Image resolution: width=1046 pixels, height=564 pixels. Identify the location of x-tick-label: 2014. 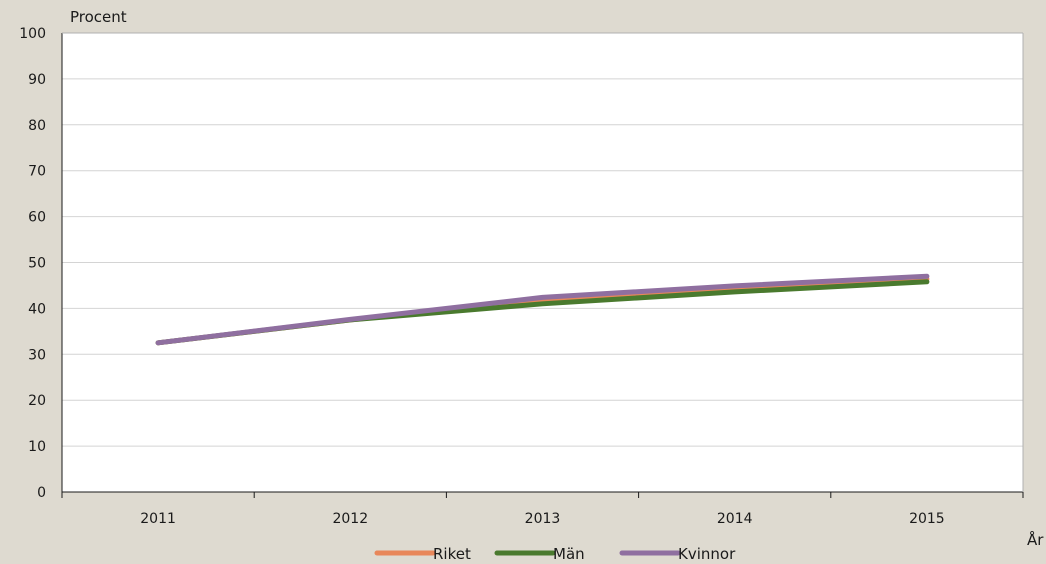
(735, 519).